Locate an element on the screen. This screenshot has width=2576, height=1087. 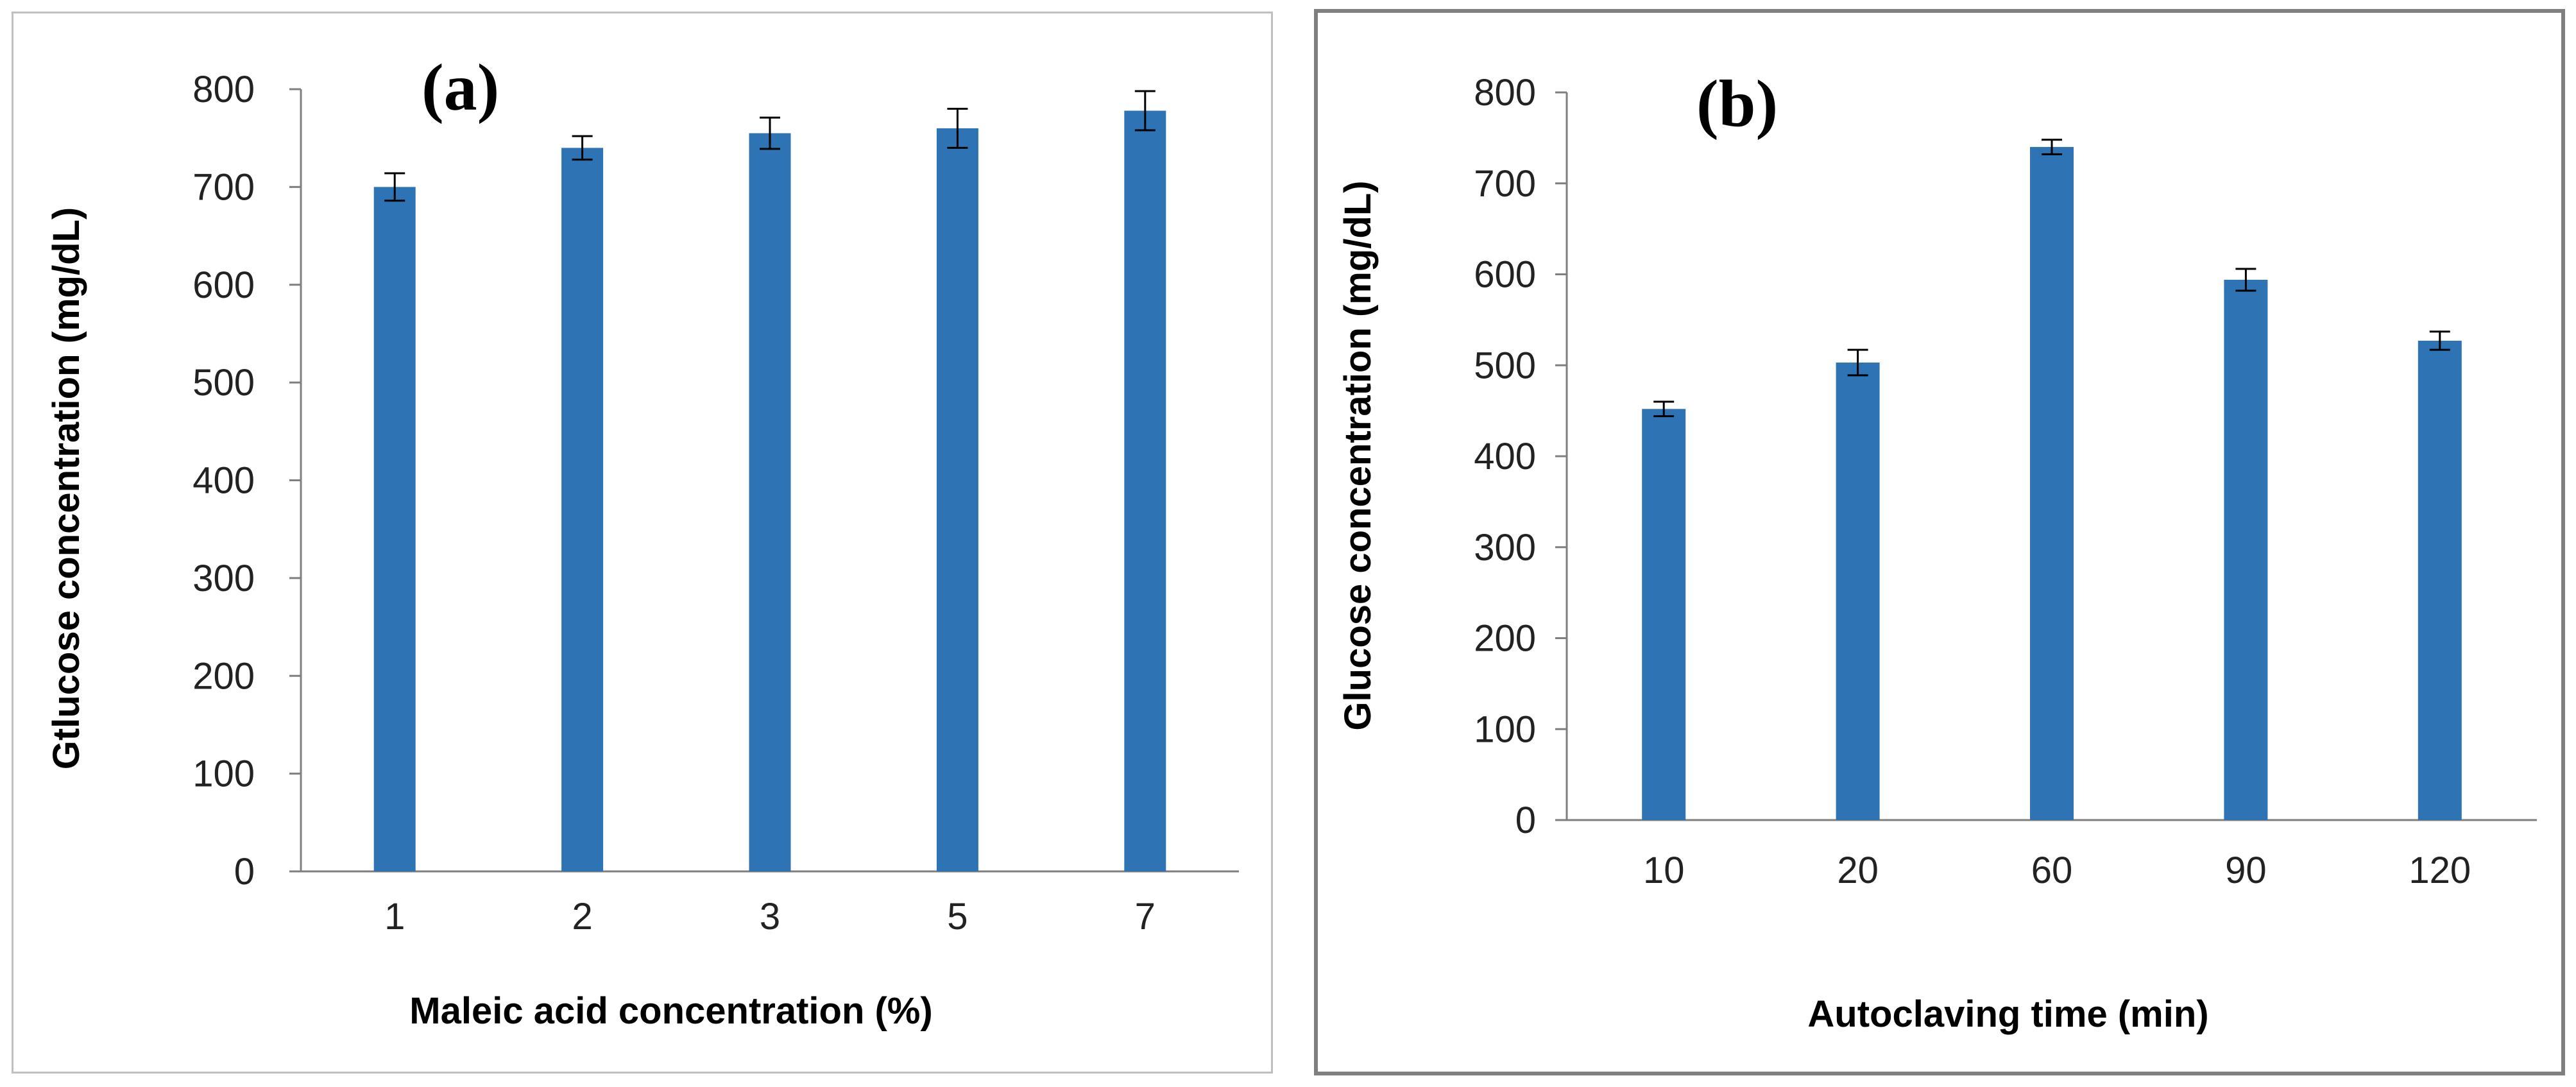
x-category-label-a: 1 is located at coordinates (394, 916).